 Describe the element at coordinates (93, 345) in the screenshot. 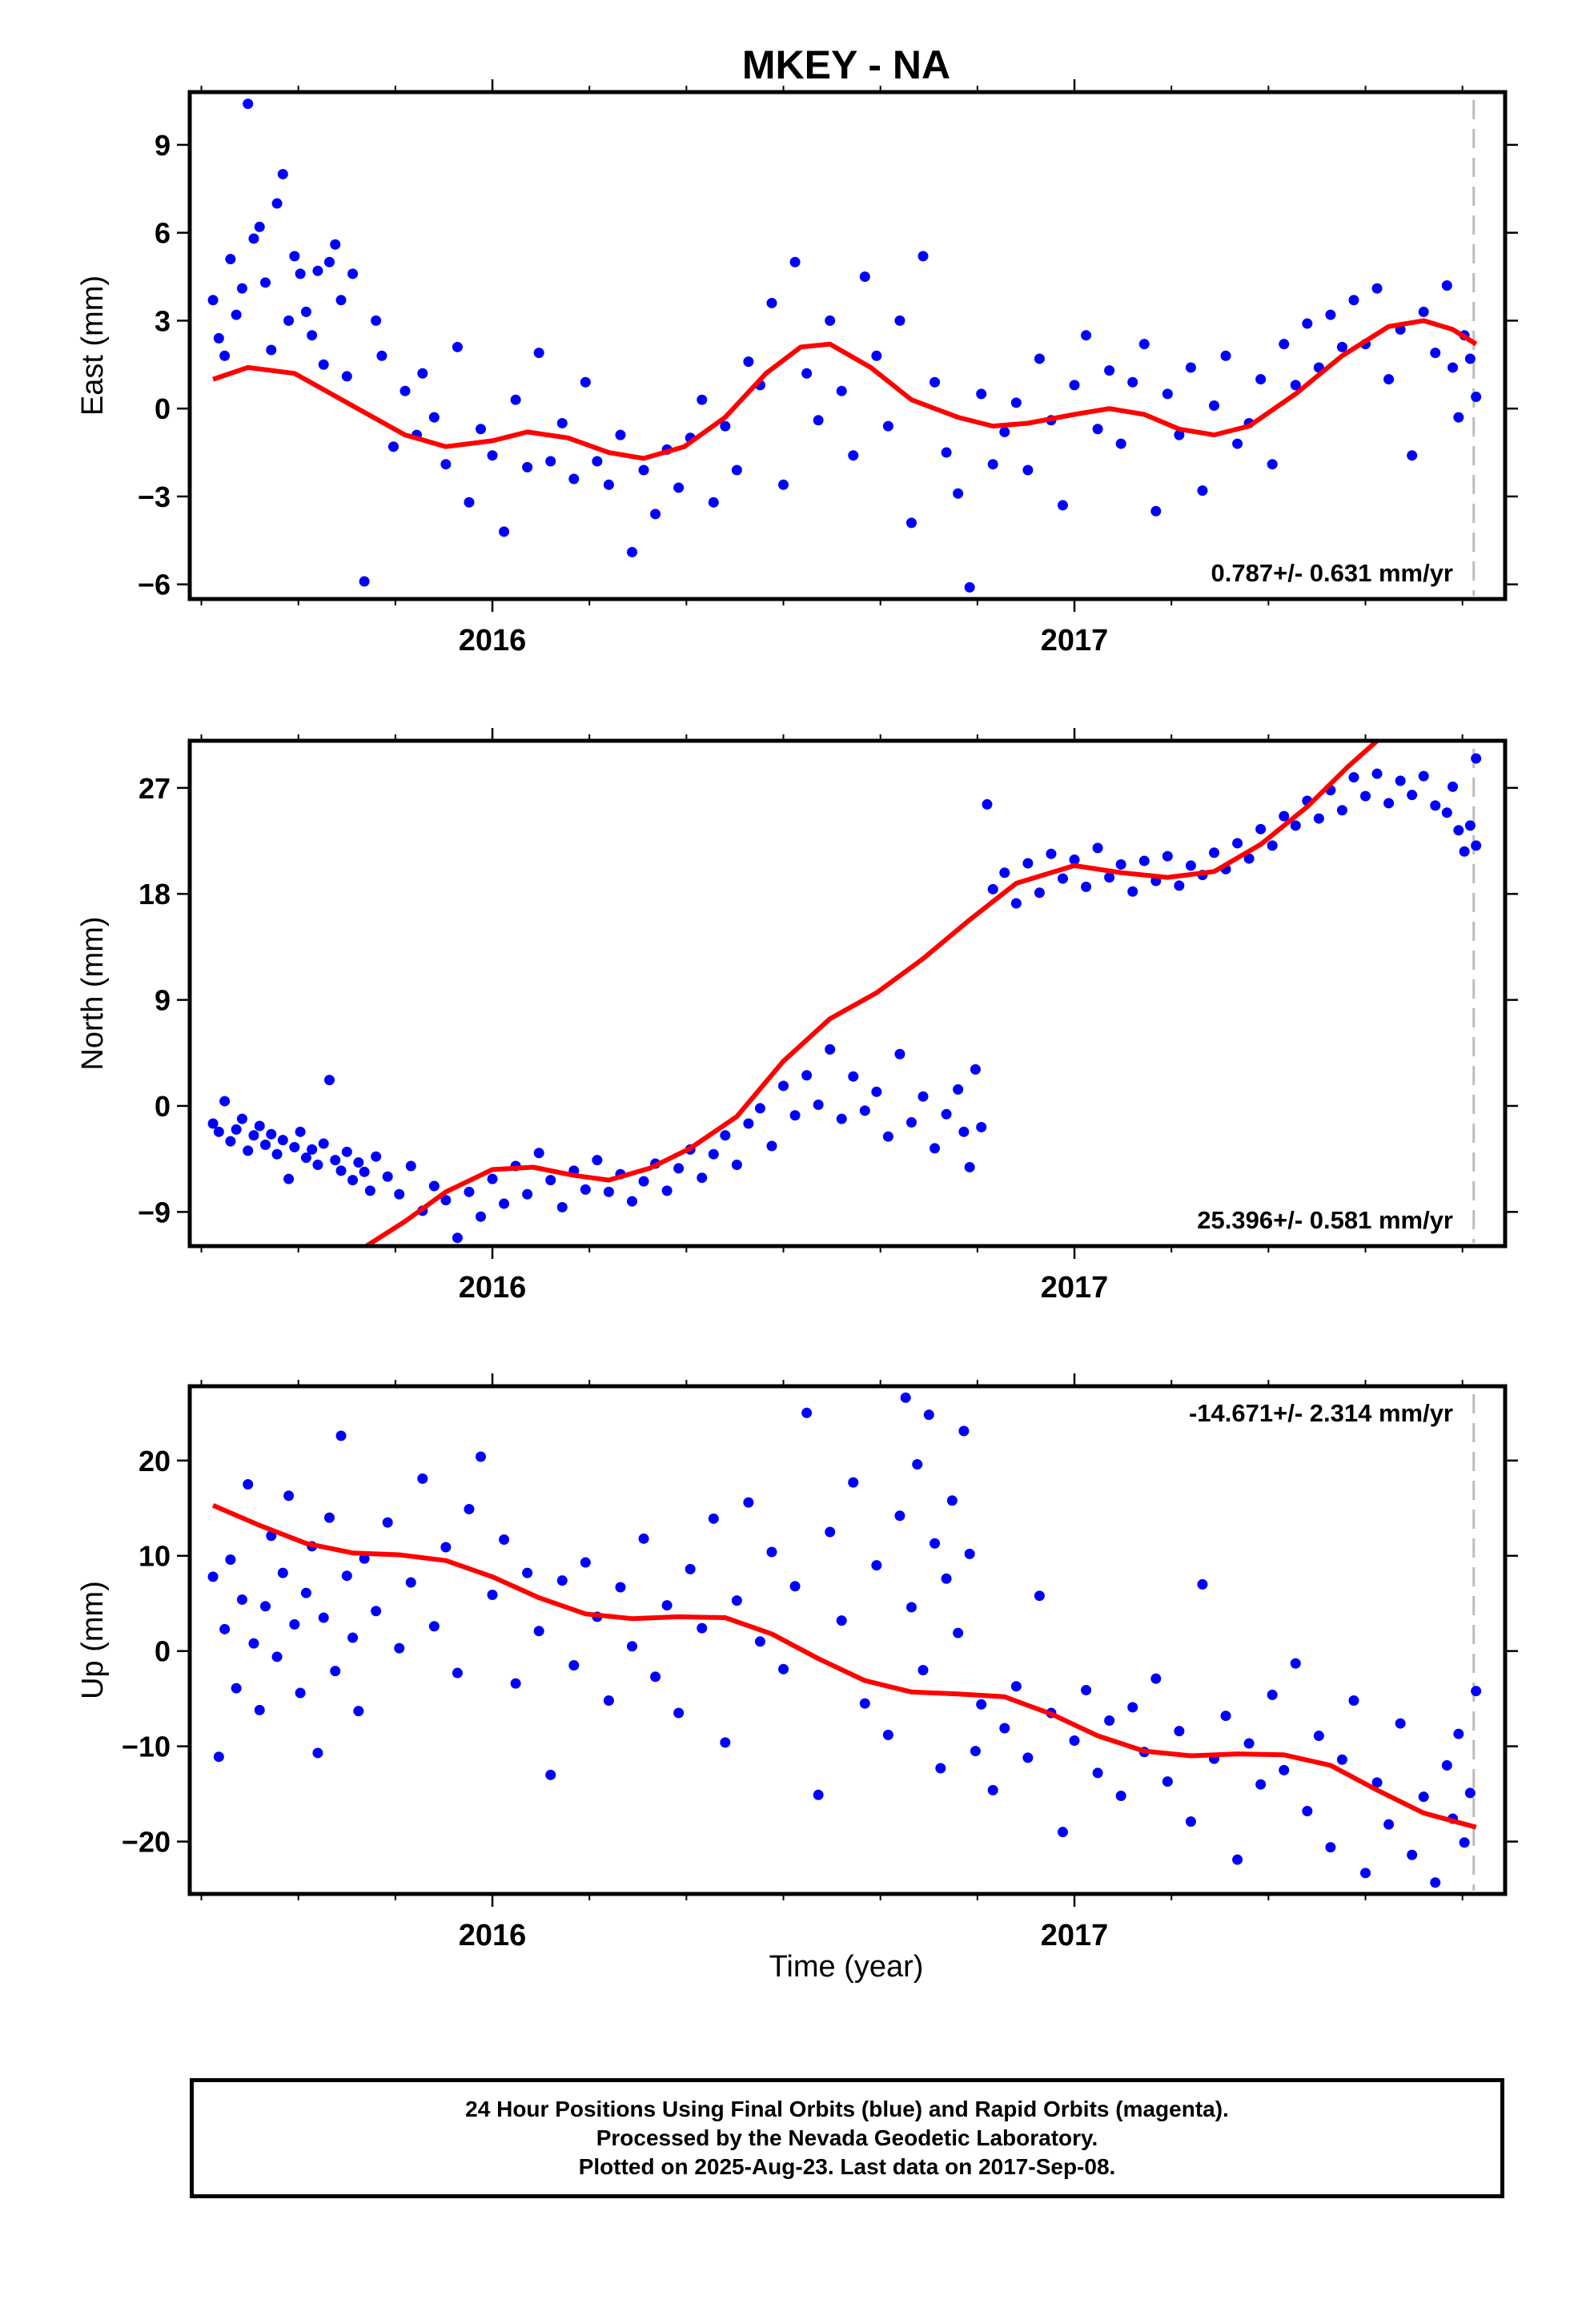

I see `east-axis-label: East (mm)` at that location.